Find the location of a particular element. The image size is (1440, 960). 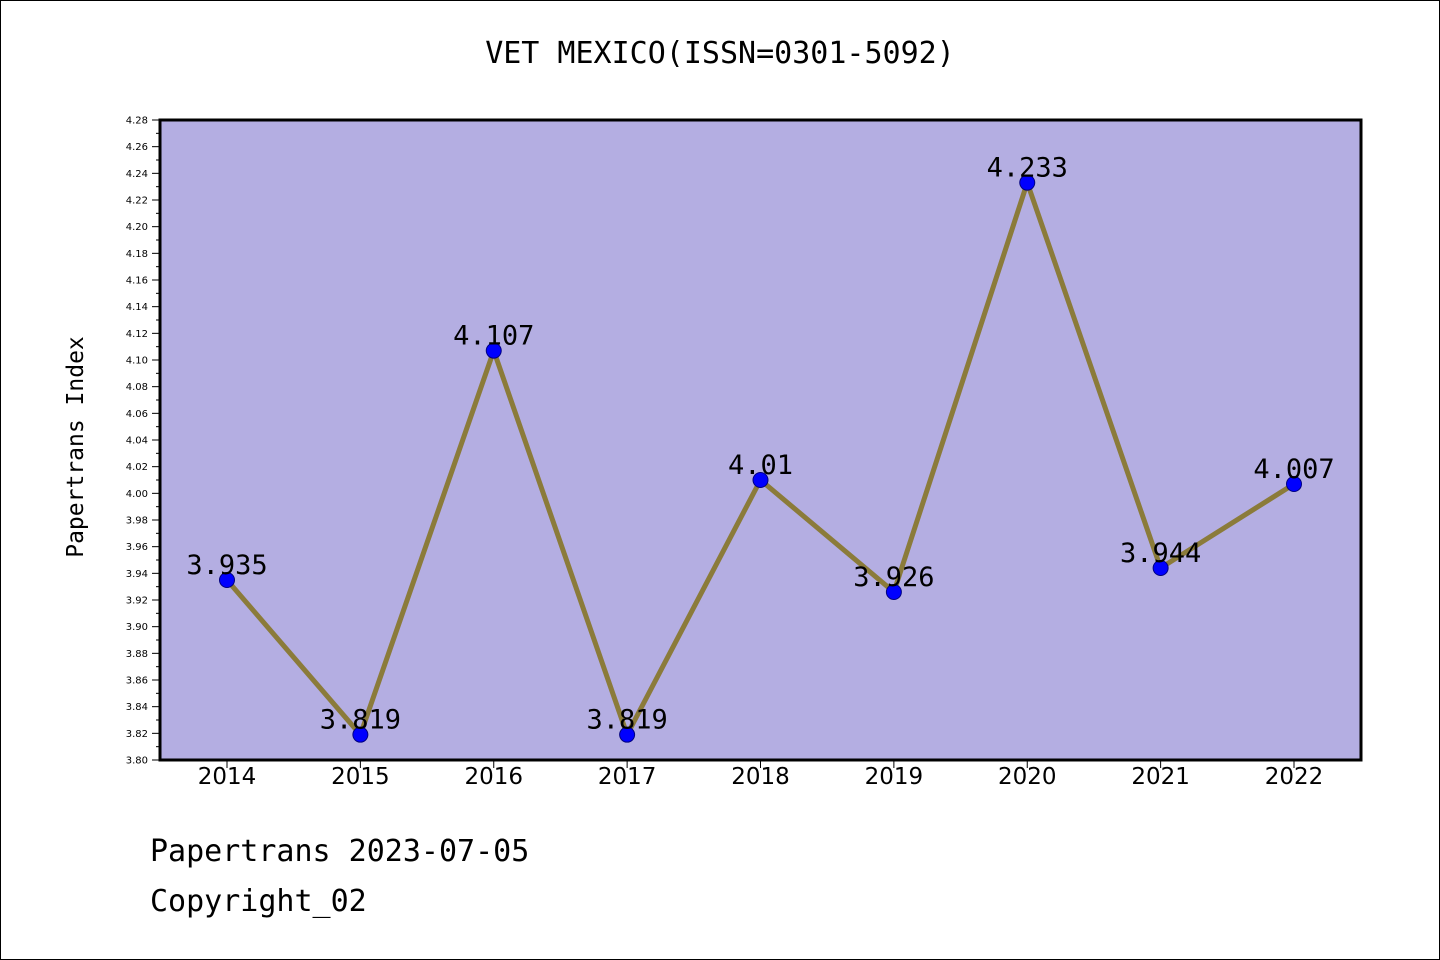

y-tick-label: 4.06 is located at coordinates (137, 414).